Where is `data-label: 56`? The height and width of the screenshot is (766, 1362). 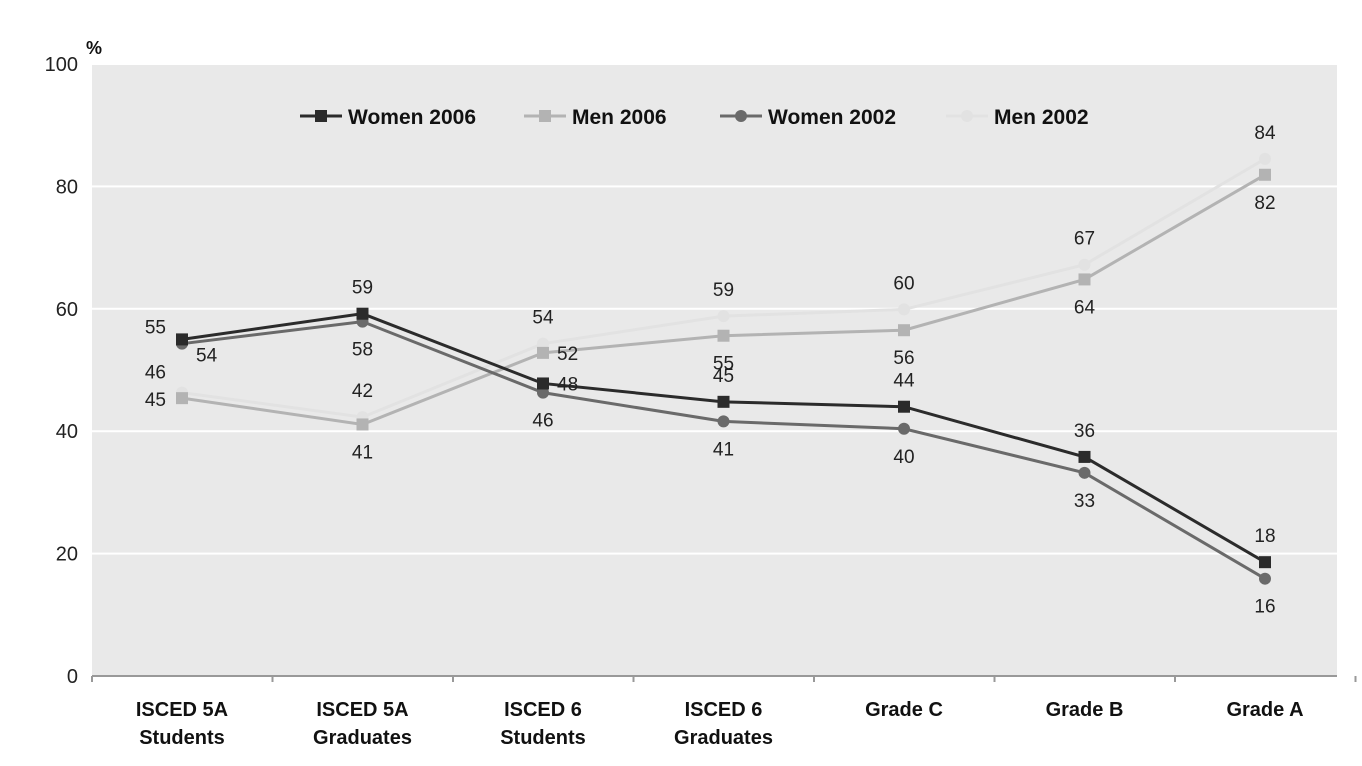
data-label: 56 is located at coordinates (903, 358).